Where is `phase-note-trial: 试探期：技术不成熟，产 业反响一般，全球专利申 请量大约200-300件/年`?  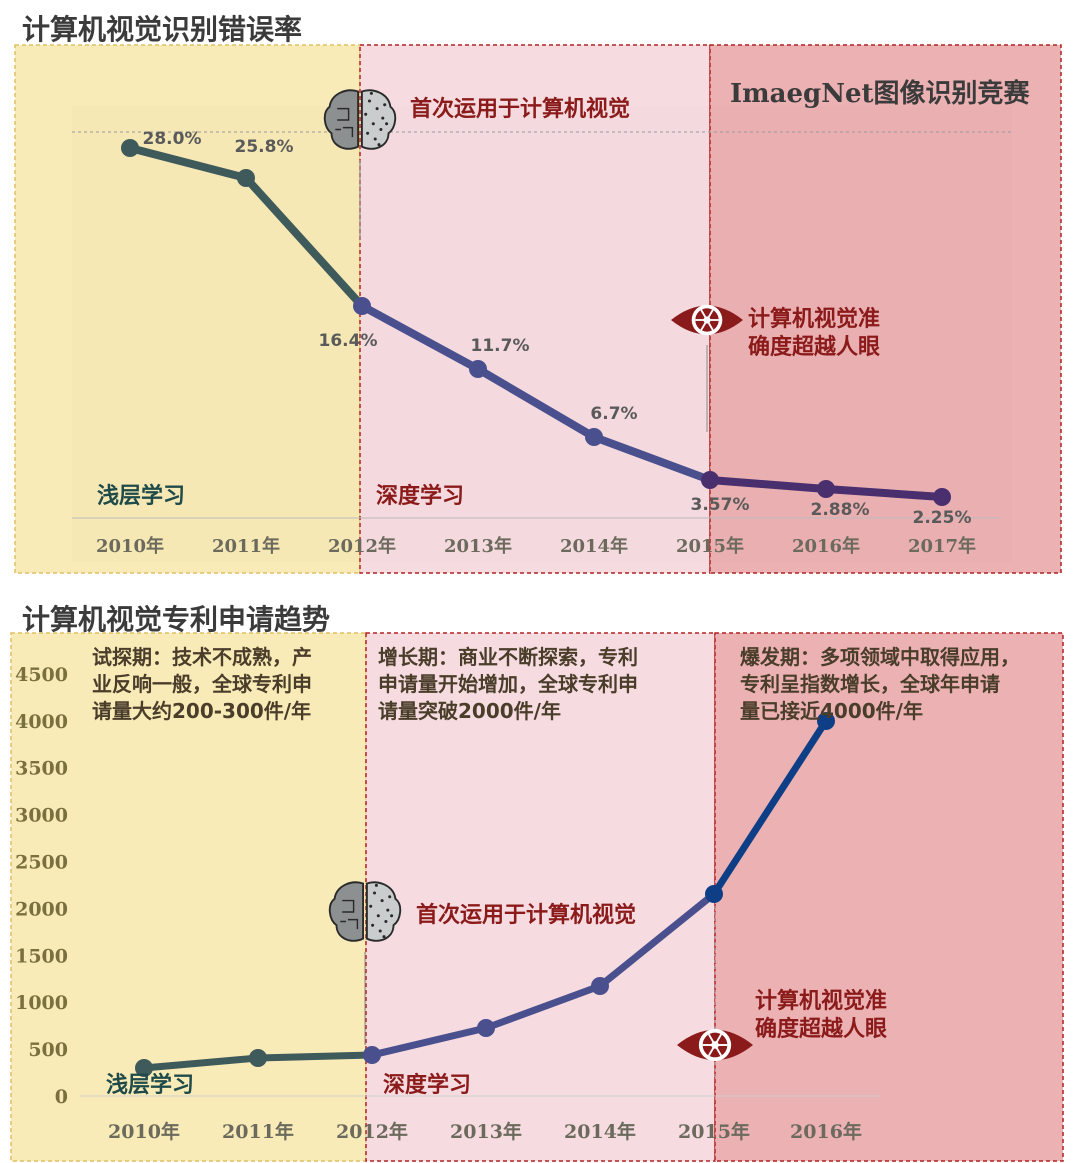
phase-note-trial: 试探期：技术不成熟，产 业反响一般，全球专利申 请量大约200-300件/年 is located at coordinates (202, 684).